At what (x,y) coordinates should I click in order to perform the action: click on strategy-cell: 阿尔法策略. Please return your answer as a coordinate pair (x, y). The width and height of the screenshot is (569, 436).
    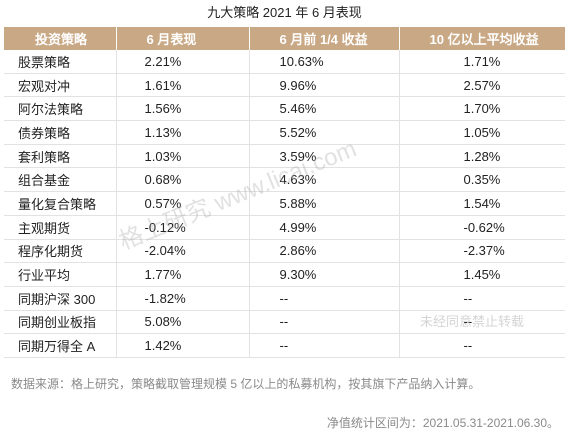
    Looking at the image, I should click on (60, 109).